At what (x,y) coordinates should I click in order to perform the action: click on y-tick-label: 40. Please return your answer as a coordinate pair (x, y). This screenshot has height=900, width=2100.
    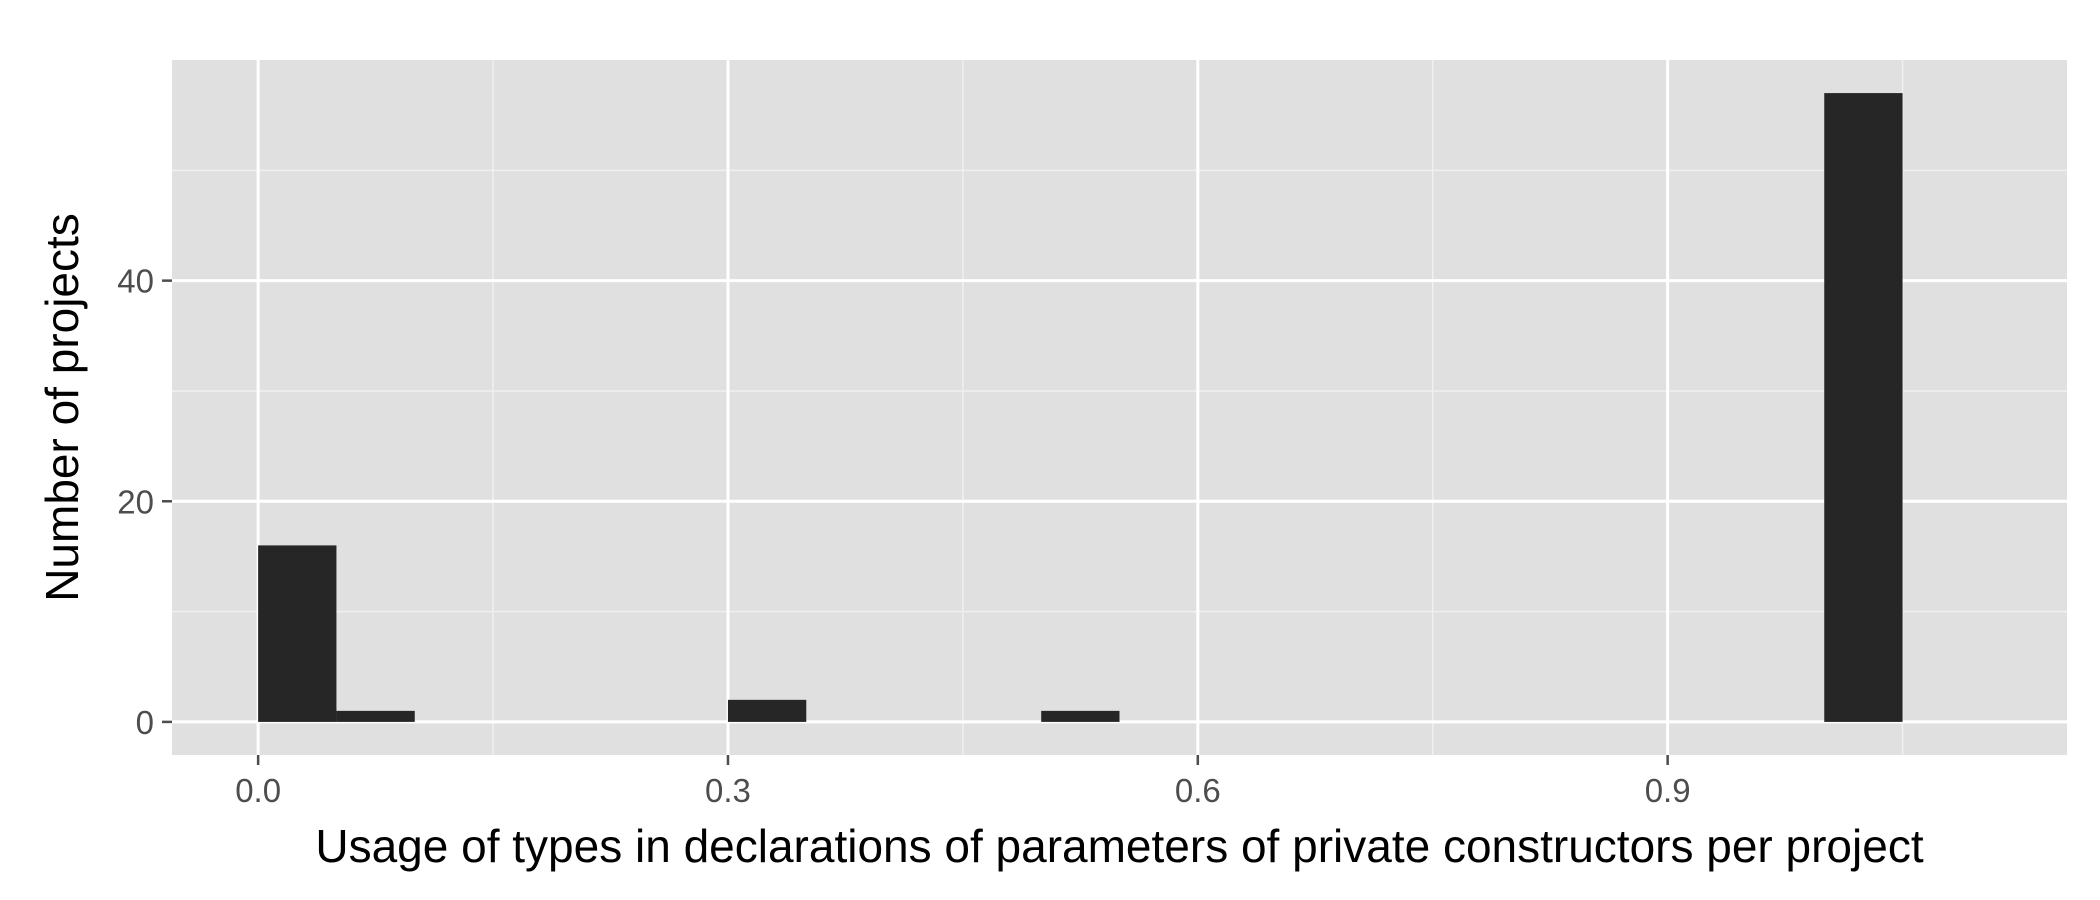
    Looking at the image, I should click on (135, 281).